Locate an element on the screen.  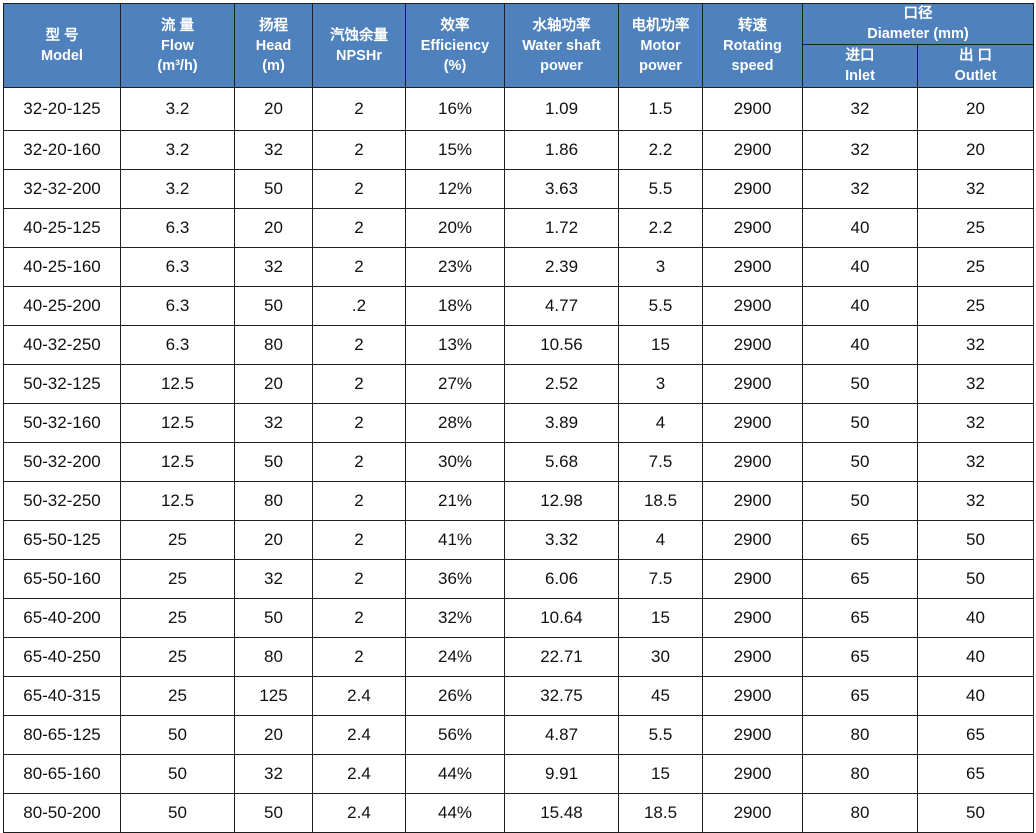
table-row: 40-25-160 6.3 32 2 23% 2.39 3 2900 40 25 is located at coordinates (518, 267).